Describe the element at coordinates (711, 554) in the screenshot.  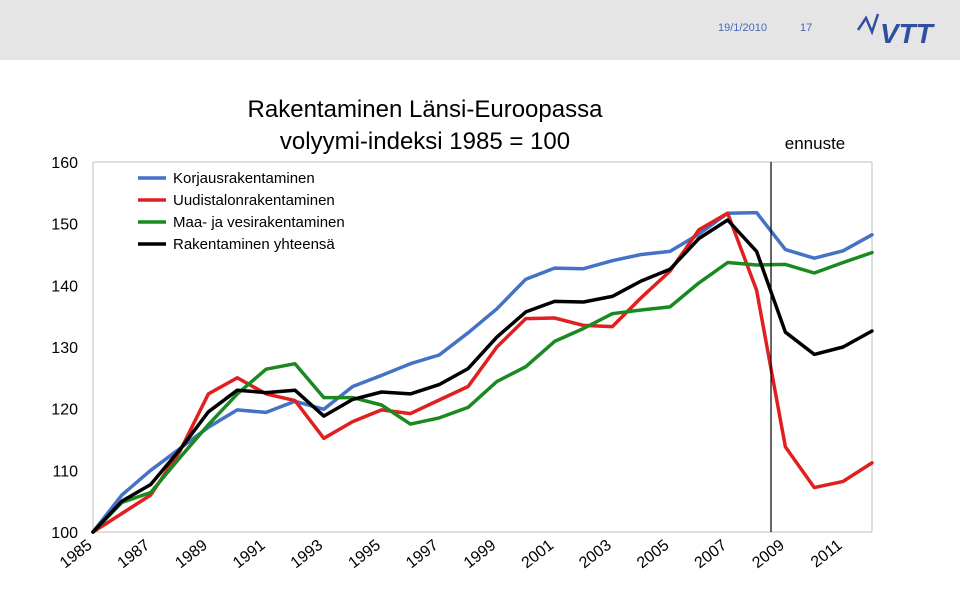
I see `x-tick-label: 2007` at that location.